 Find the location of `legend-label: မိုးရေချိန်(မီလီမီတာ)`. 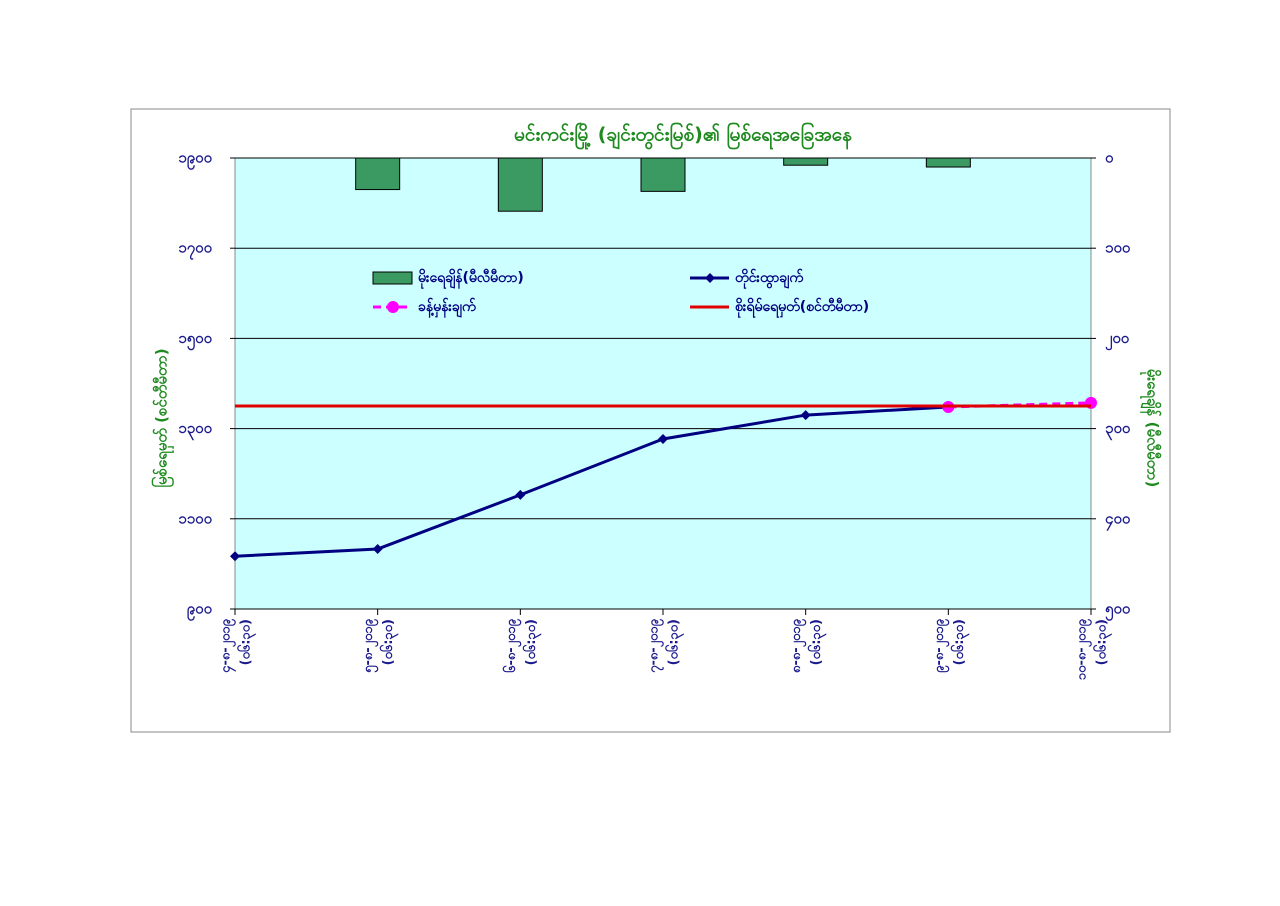

legend-label: မိုးရေချိန်(မီလီမီတာ) is located at coordinates (471, 279).